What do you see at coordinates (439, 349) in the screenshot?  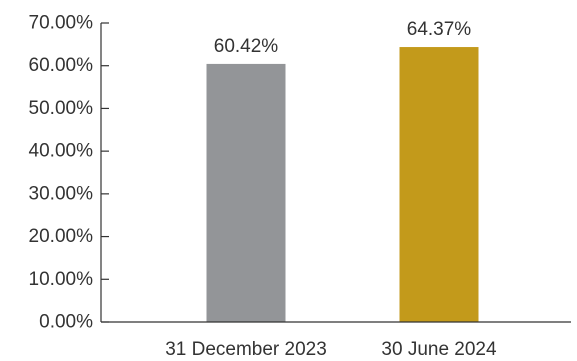 I see `category-label: 30 June 2024` at bounding box center [439, 349].